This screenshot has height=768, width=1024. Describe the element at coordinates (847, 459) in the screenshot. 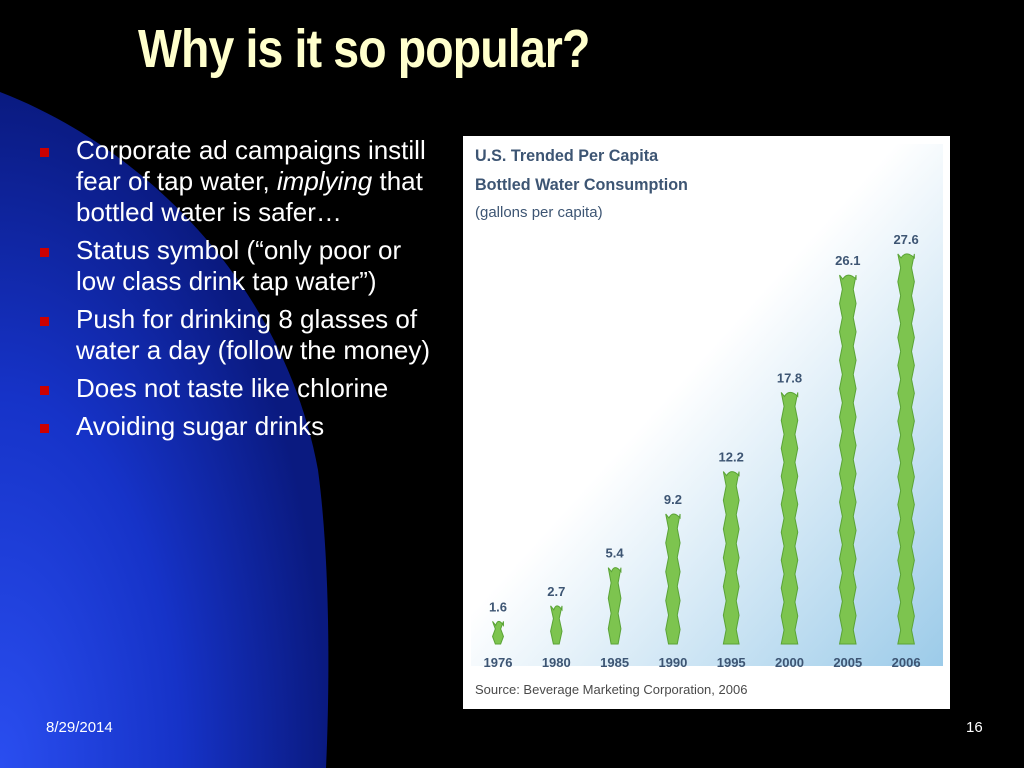

I see `bar-2005` at that location.